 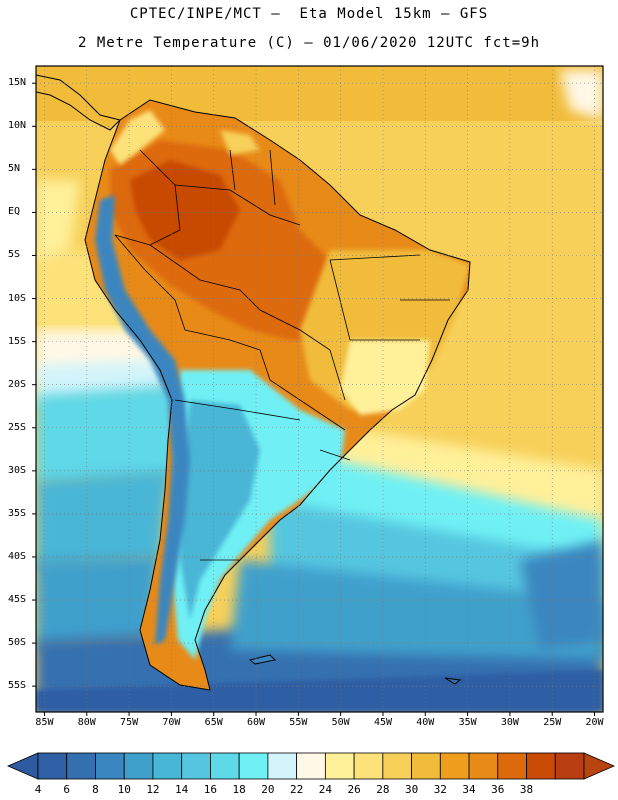 What do you see at coordinates (411, 789) in the screenshot?
I see `colorbar-label: 30` at bounding box center [411, 789].